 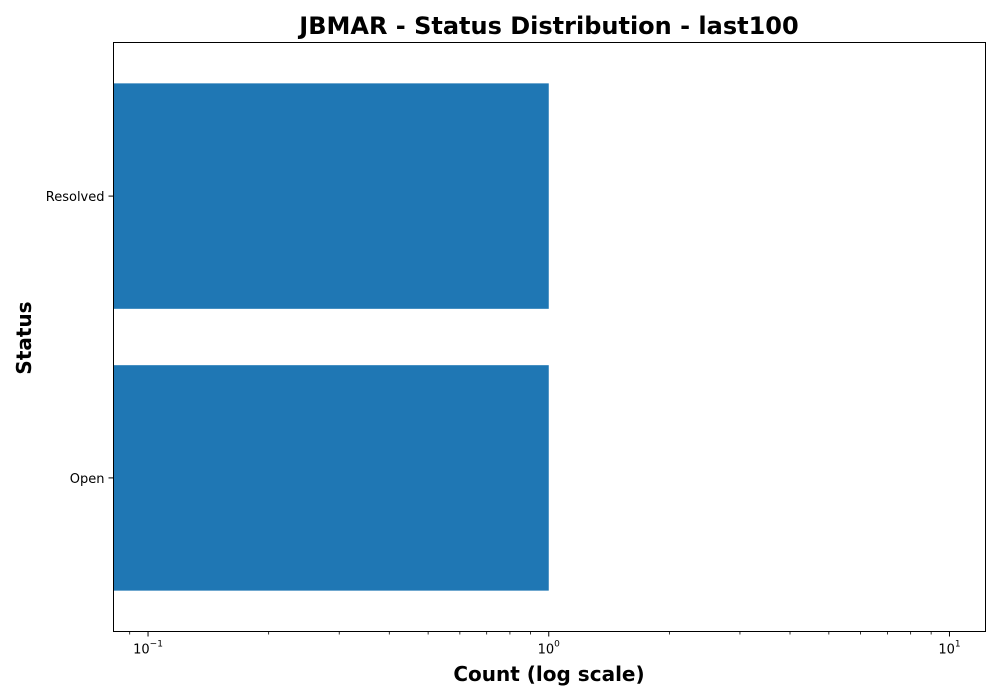 I want to click on x-axis-label: Count (log scale), so click(x=548, y=674).